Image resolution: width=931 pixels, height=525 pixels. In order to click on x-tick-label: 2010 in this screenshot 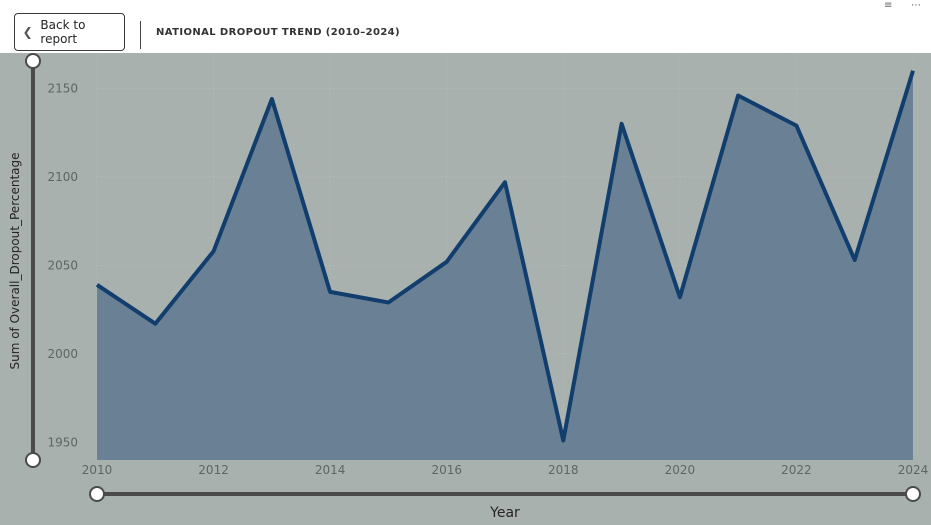, I will do `click(97, 470)`.